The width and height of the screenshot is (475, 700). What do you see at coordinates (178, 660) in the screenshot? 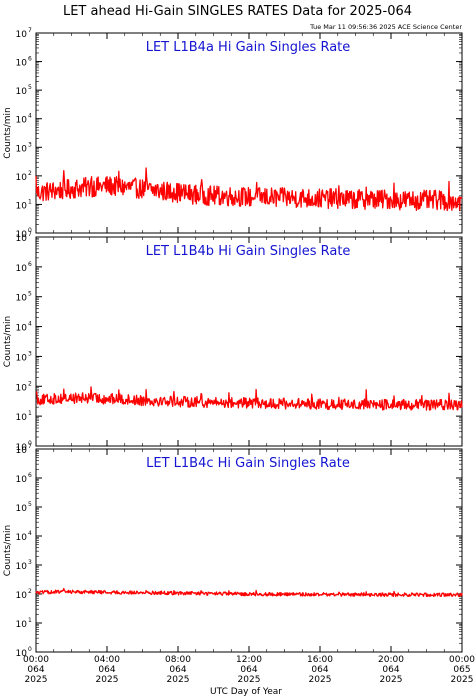
I see `x-tick-time: 08:00` at bounding box center [178, 660].